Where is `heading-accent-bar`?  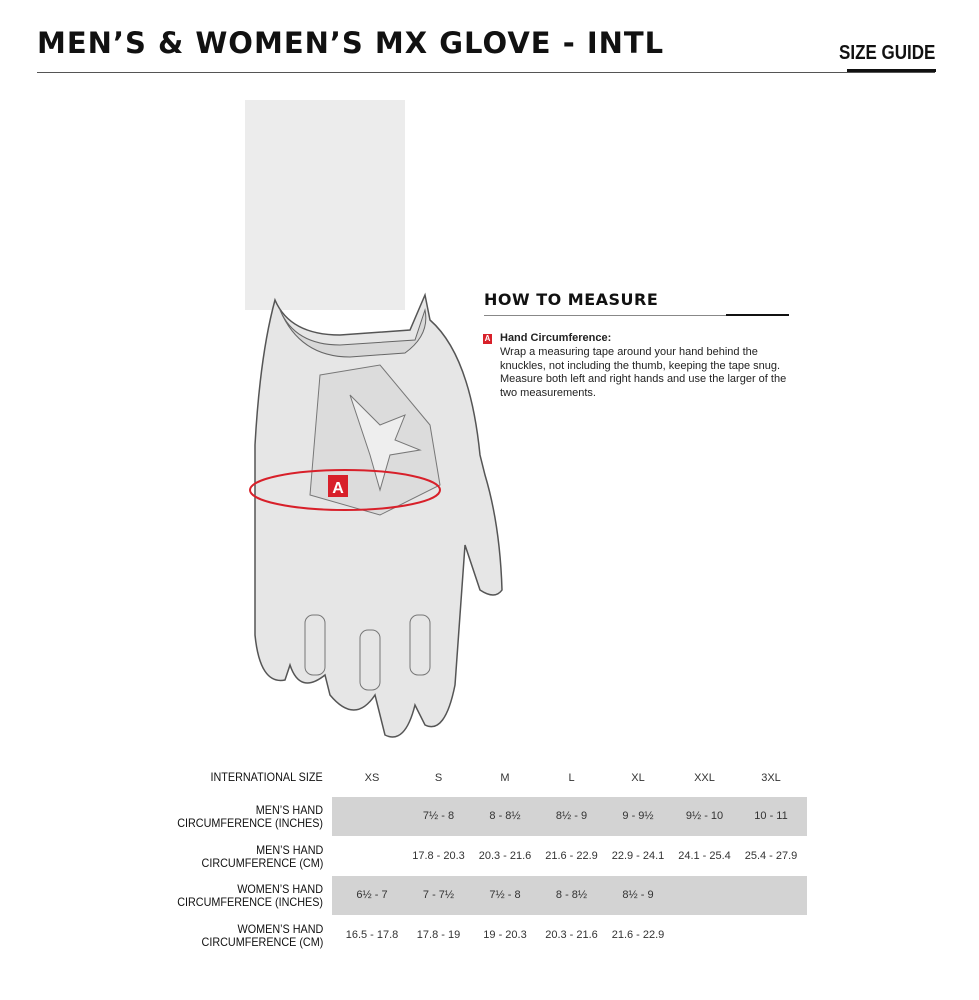 heading-accent-bar is located at coordinates (757, 315).